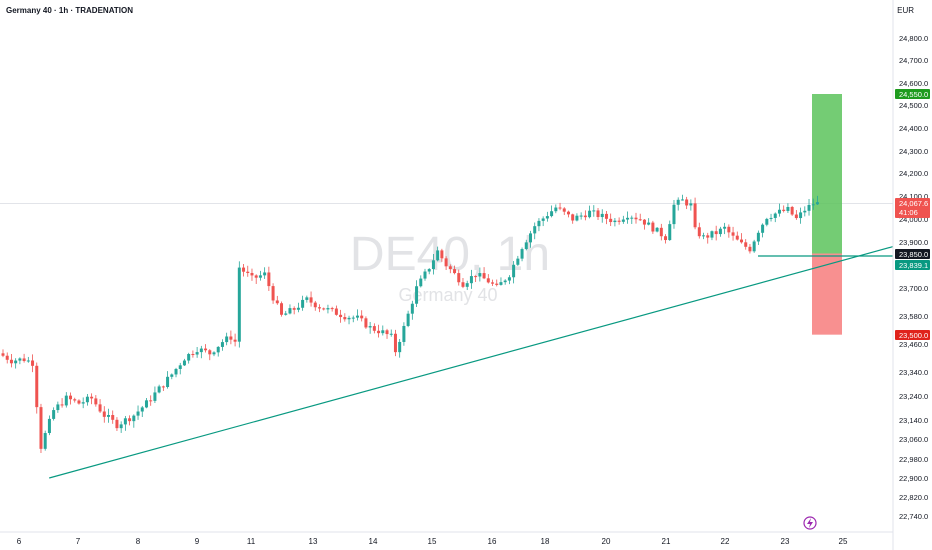 The height and width of the screenshot is (550, 932). Describe the element at coordinates (913, 288) in the screenshot. I see `price-tick-label: 23,700.0` at that location.